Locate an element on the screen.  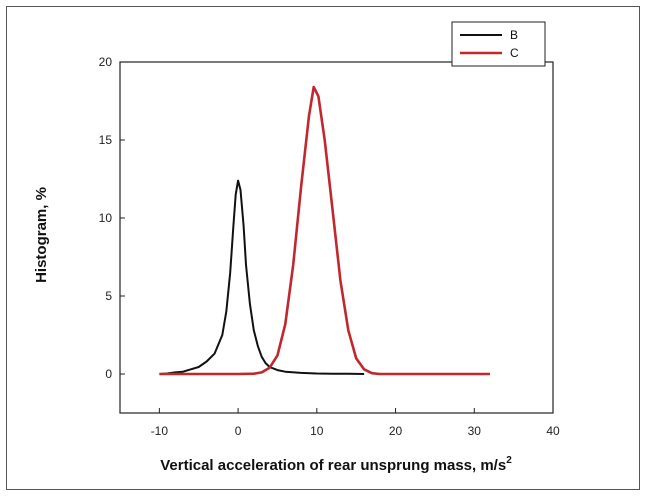
y-tick-label: 5 is located at coordinates (108, 296).